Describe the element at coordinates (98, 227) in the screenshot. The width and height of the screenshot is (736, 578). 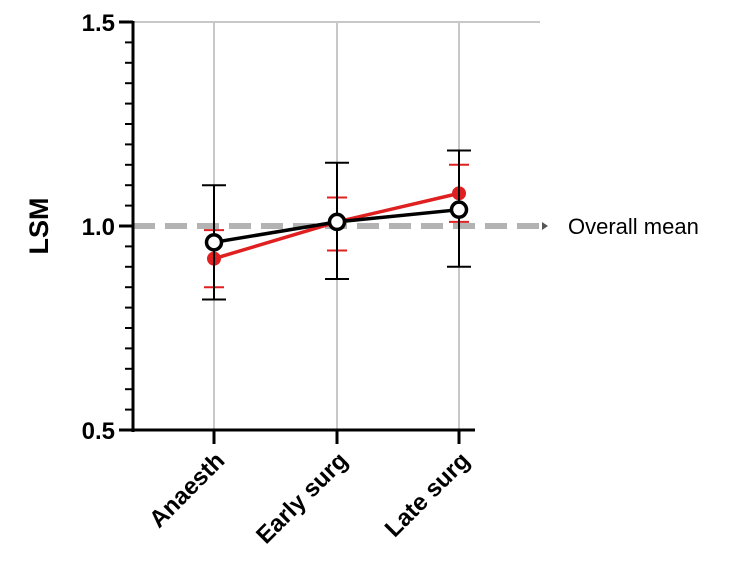
I see `y-tick-label: 1.0` at that location.